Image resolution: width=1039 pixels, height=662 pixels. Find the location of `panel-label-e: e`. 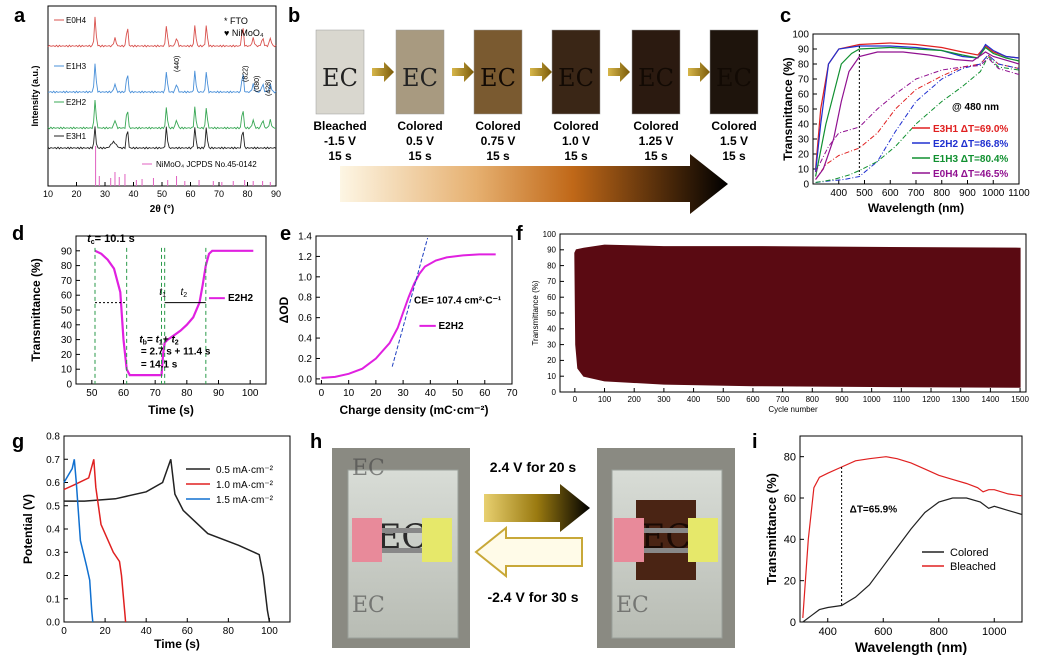

panel-label-e: e is located at coordinates (285, 234).